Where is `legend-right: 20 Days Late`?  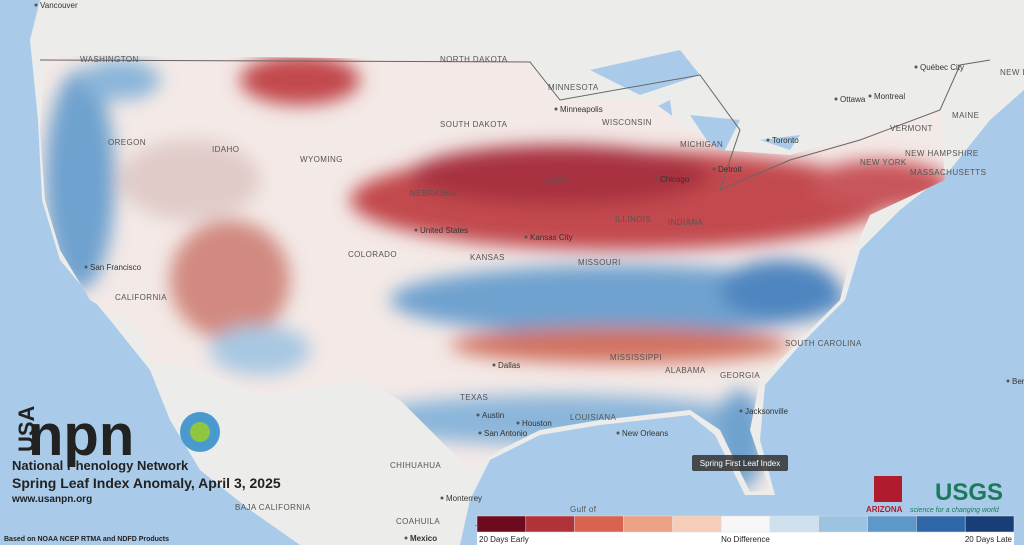 legend-right: 20 Days Late is located at coordinates (989, 539).